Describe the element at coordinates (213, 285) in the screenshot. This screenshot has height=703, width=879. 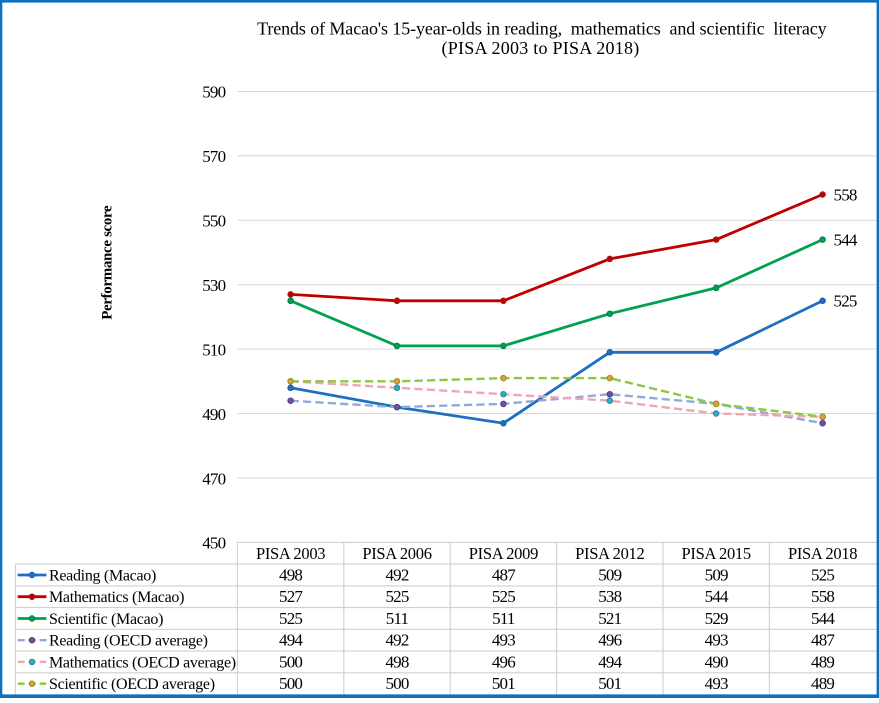
I see `svg-text: 530` at that location.